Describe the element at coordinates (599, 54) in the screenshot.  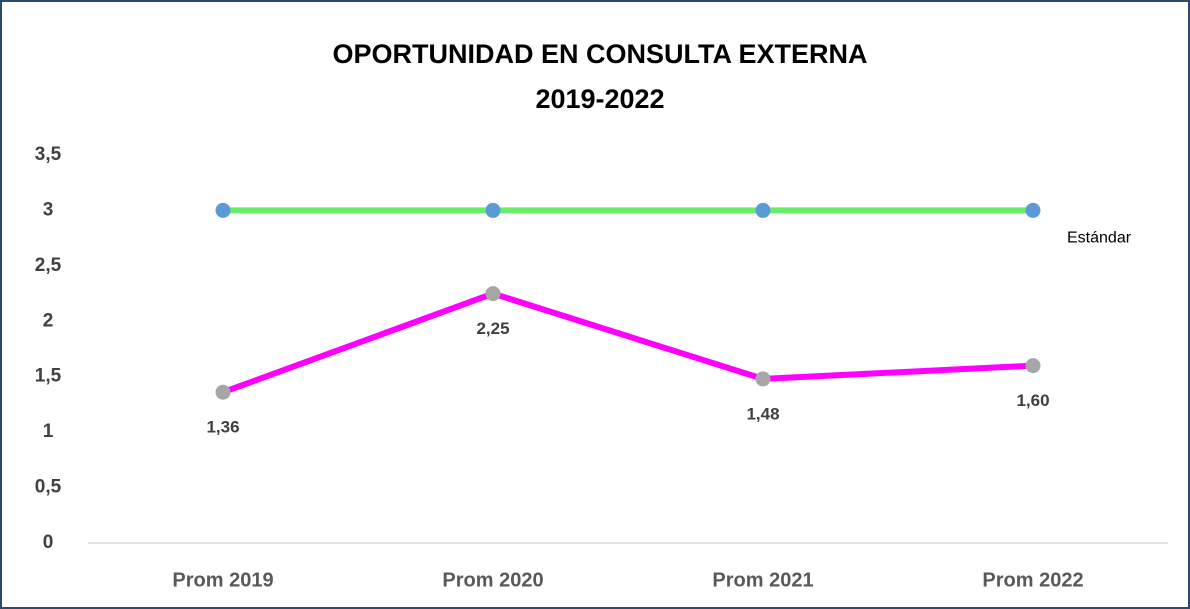
I see `chart-title: OPORTUNIDAD EN CONSULTA EXTERNA` at that location.